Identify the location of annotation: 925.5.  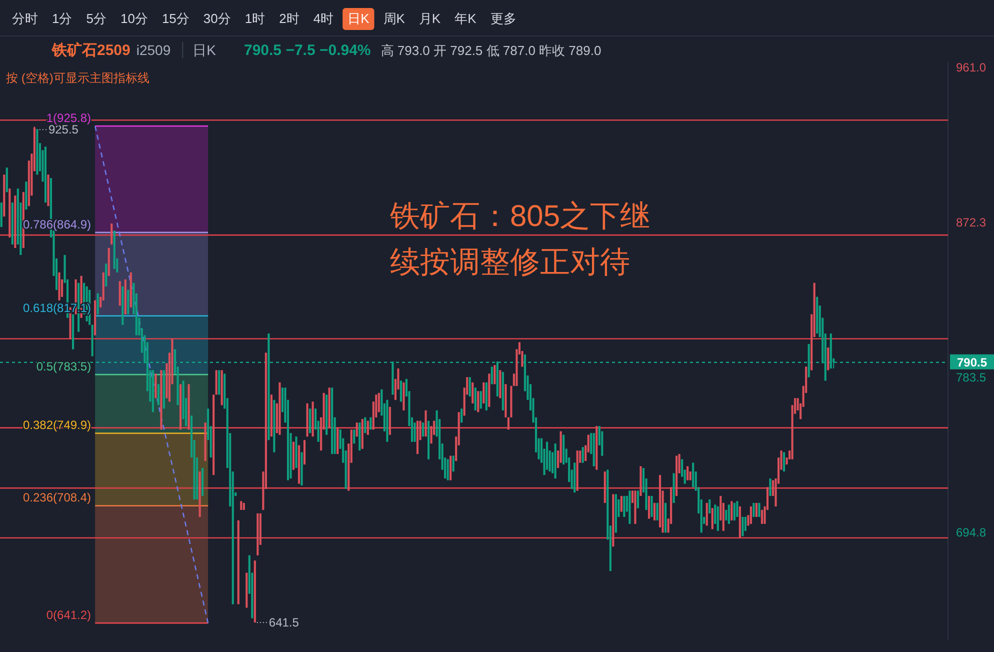
(63, 129).